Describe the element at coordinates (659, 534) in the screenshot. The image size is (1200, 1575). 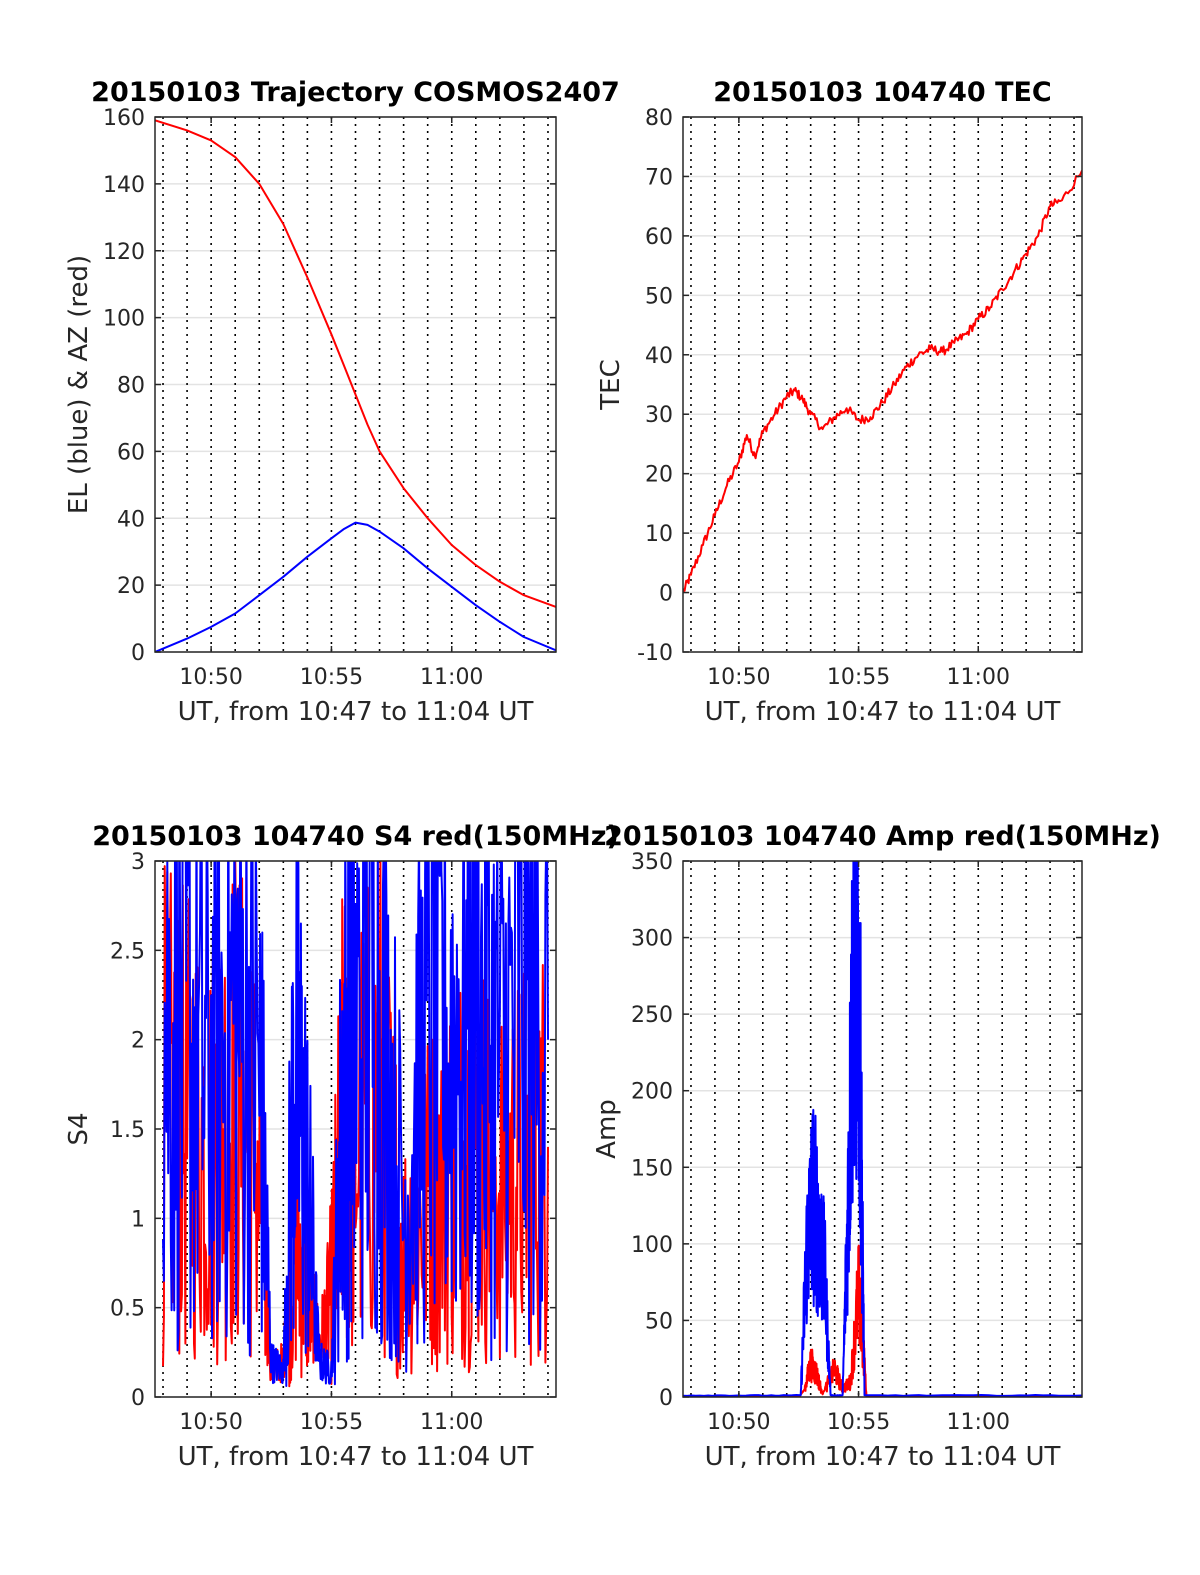
I see `tec-ytick-label-2: 10` at that location.